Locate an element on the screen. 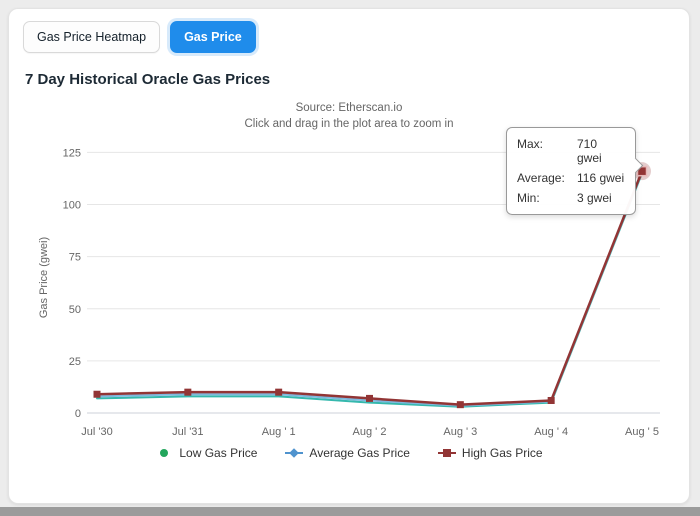 Image resolution: width=700 pixels, height=516 pixels. legend-item-average-gas-price: Average Gas Price is located at coordinates (347, 453).